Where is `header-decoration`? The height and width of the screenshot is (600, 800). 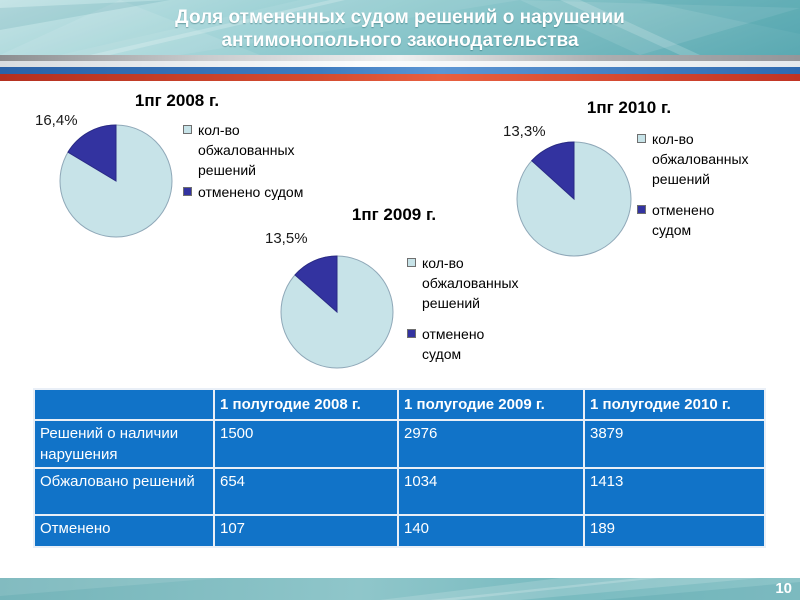
header-decoration is located at coordinates (400, 27).